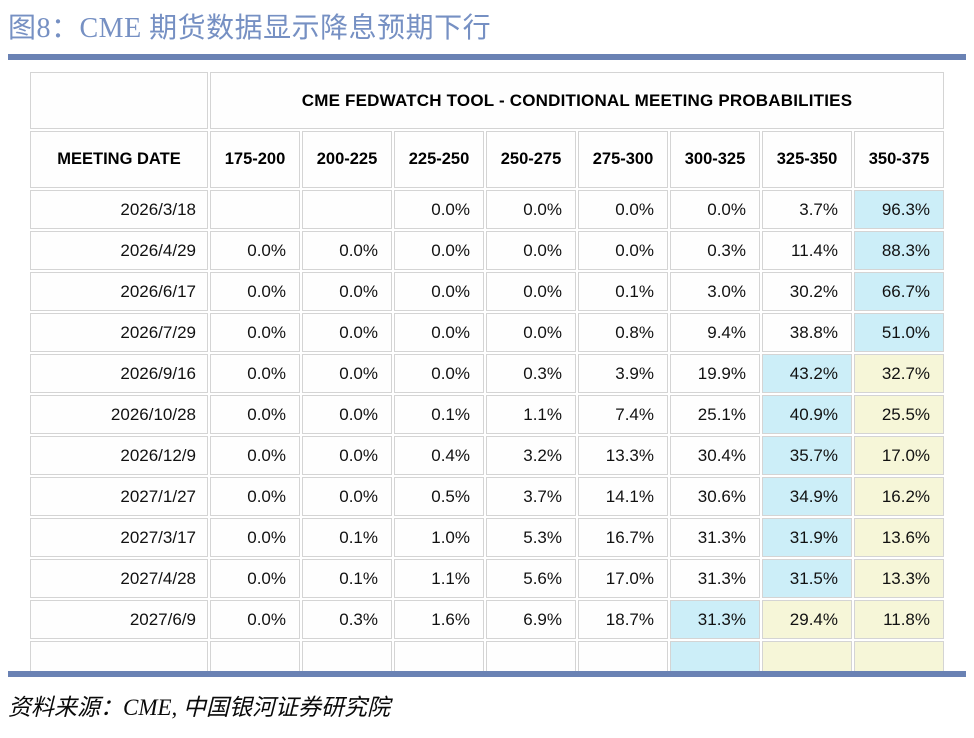  I want to click on meeting-date-cell: 2026/7/29, so click(119, 332).